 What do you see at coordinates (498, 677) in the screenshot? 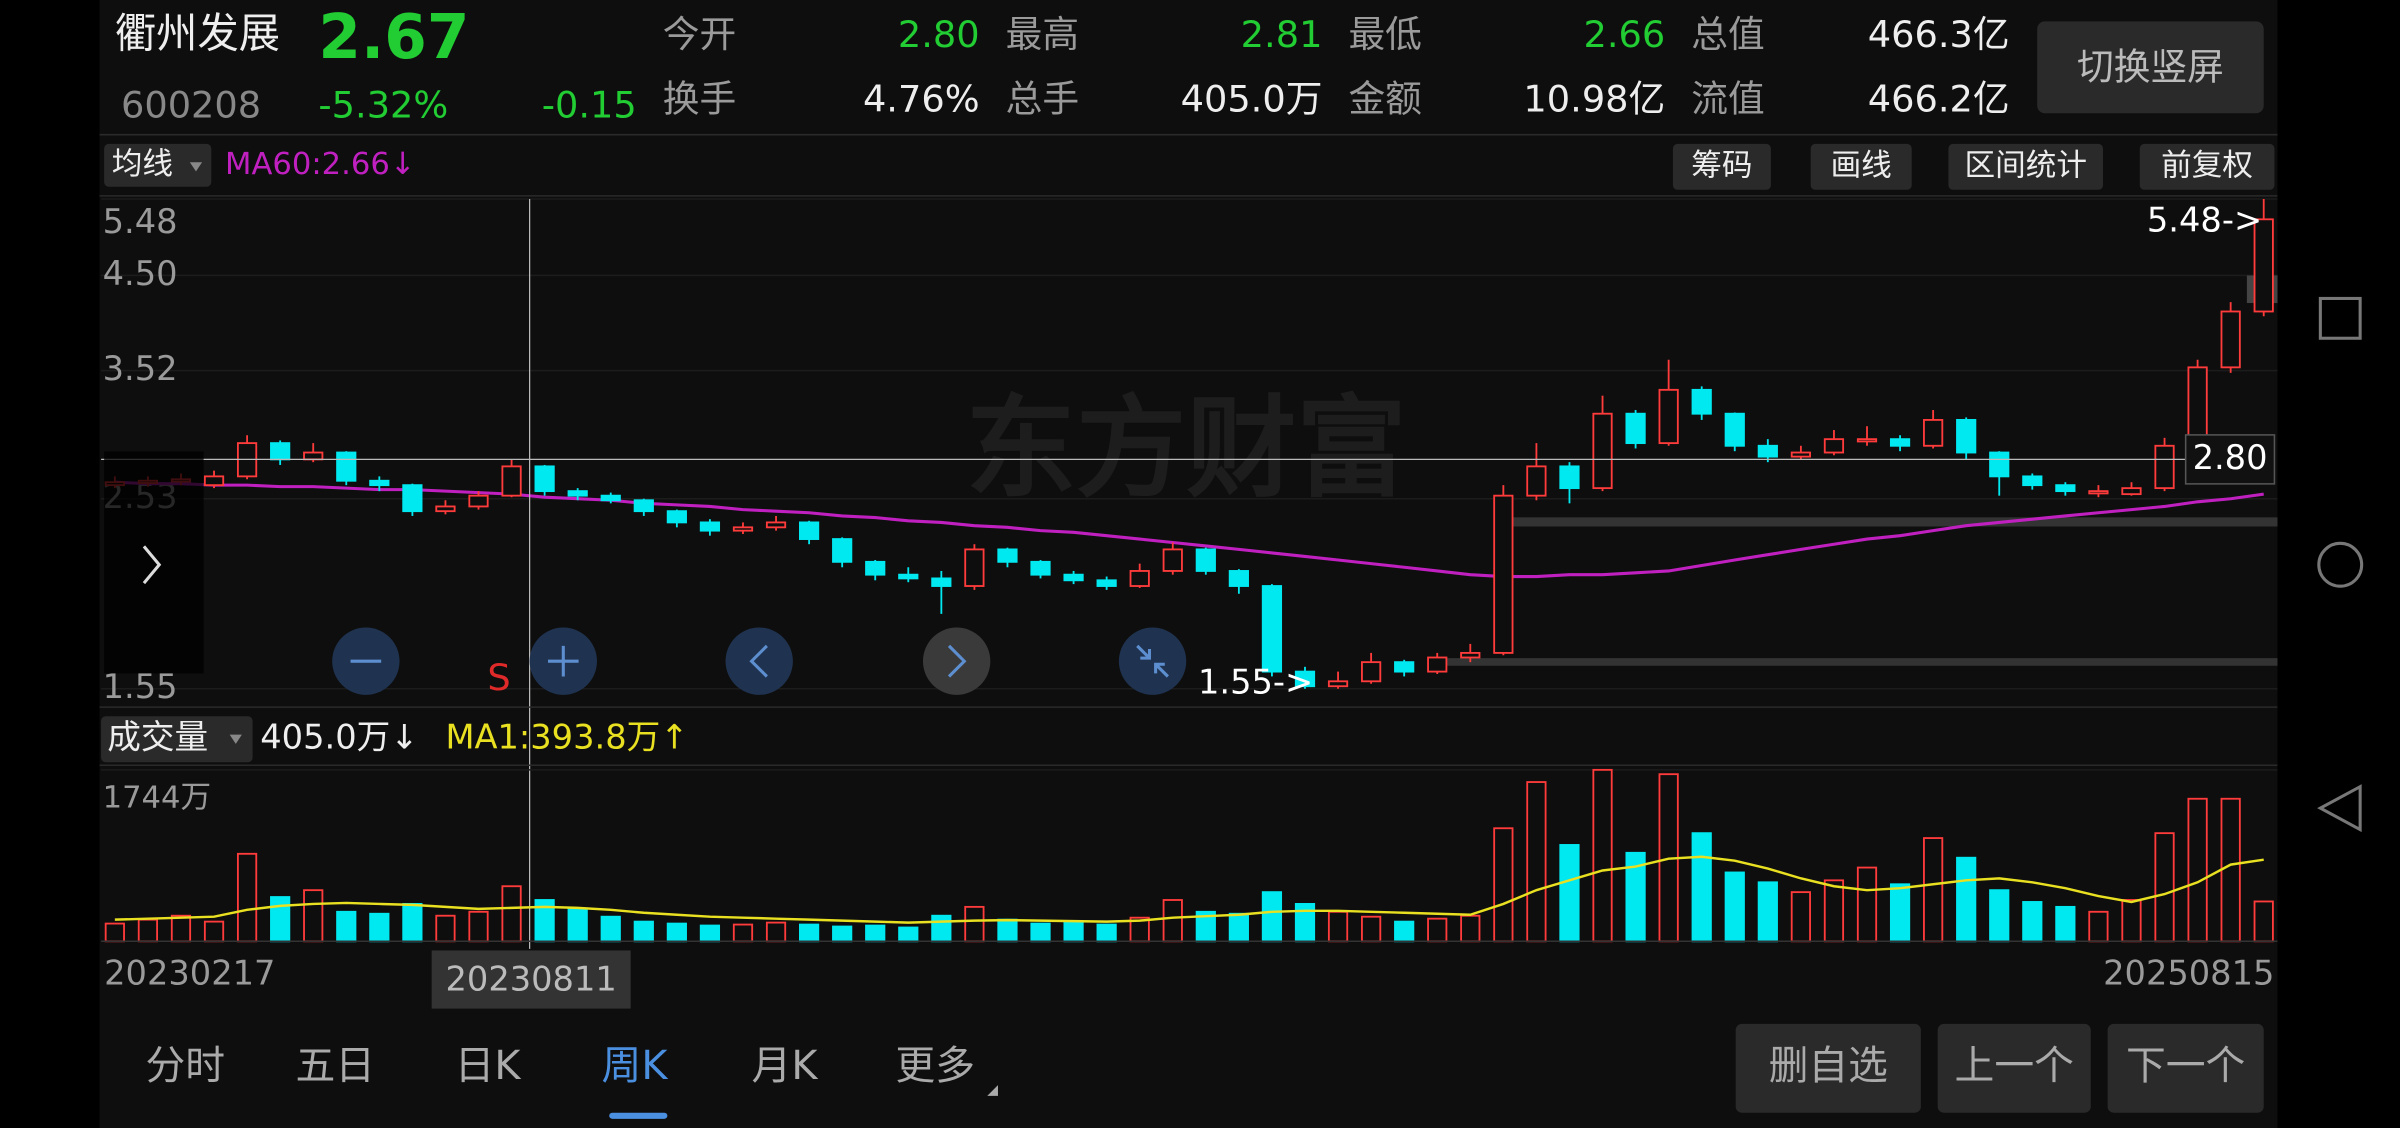
I see `signal-marker: S` at bounding box center [498, 677].